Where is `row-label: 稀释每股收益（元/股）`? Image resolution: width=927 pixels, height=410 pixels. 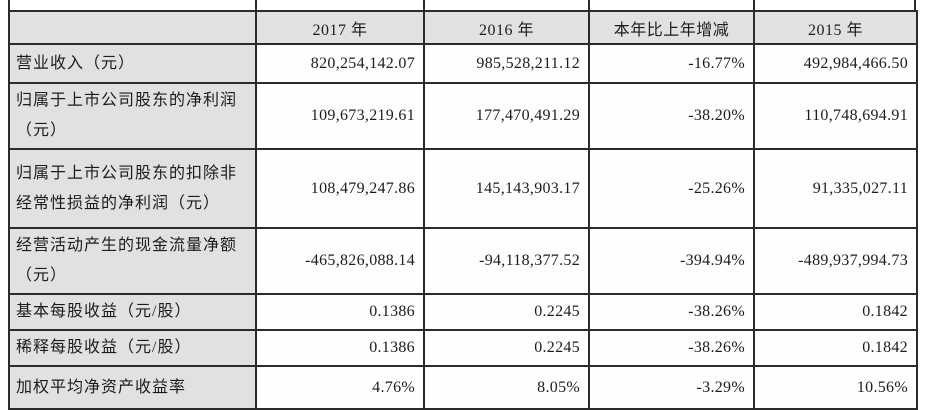 row-label: 稀释每股收益（元/股） is located at coordinates (132, 348).